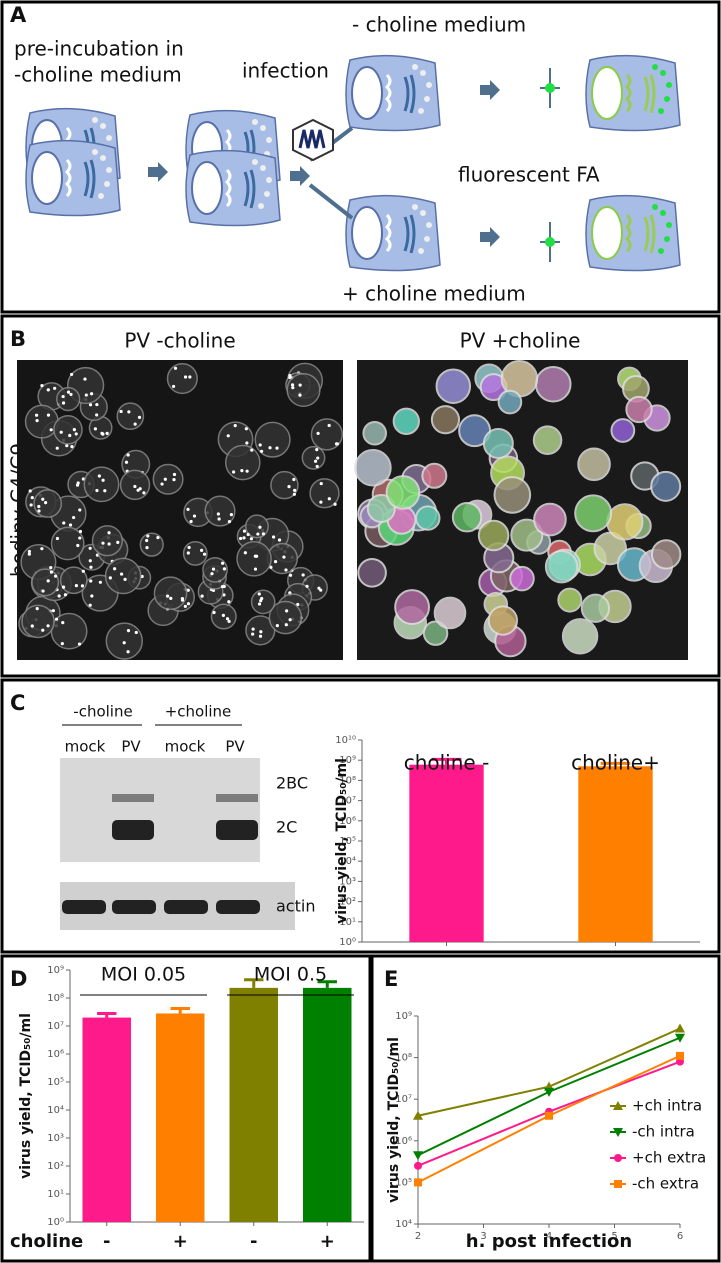 This screenshot has height=1263, width=721. I want to click on panel-label: B, so click(18, 339).